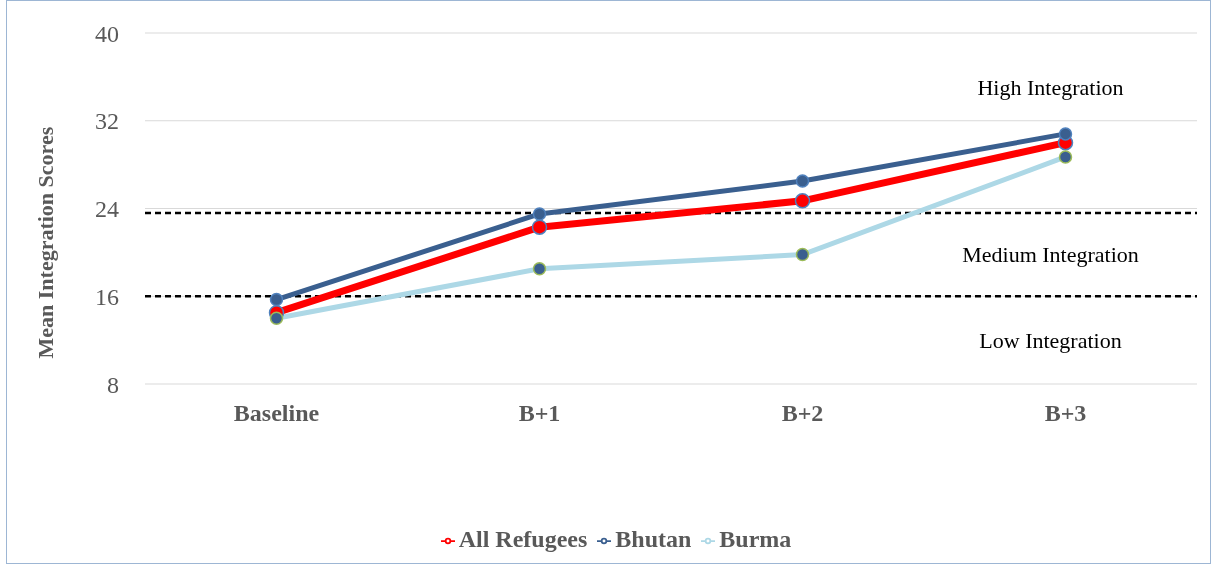 The height and width of the screenshot is (571, 1217). Describe the element at coordinates (802, 413) in the screenshot. I see `x-tick-label: B+2` at that location.